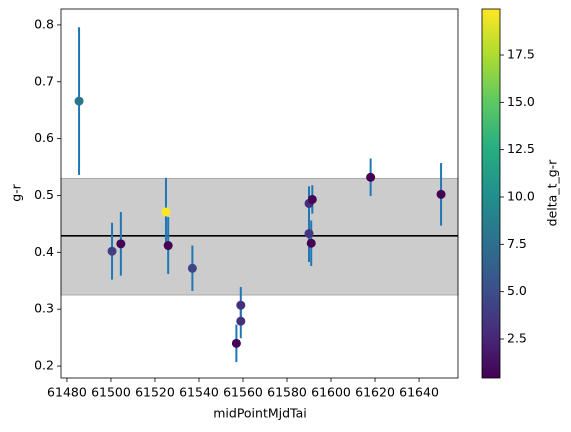 This screenshot has width=571, height=432. I want to click on colorbar-tick-label: 17.5, so click(521, 54).